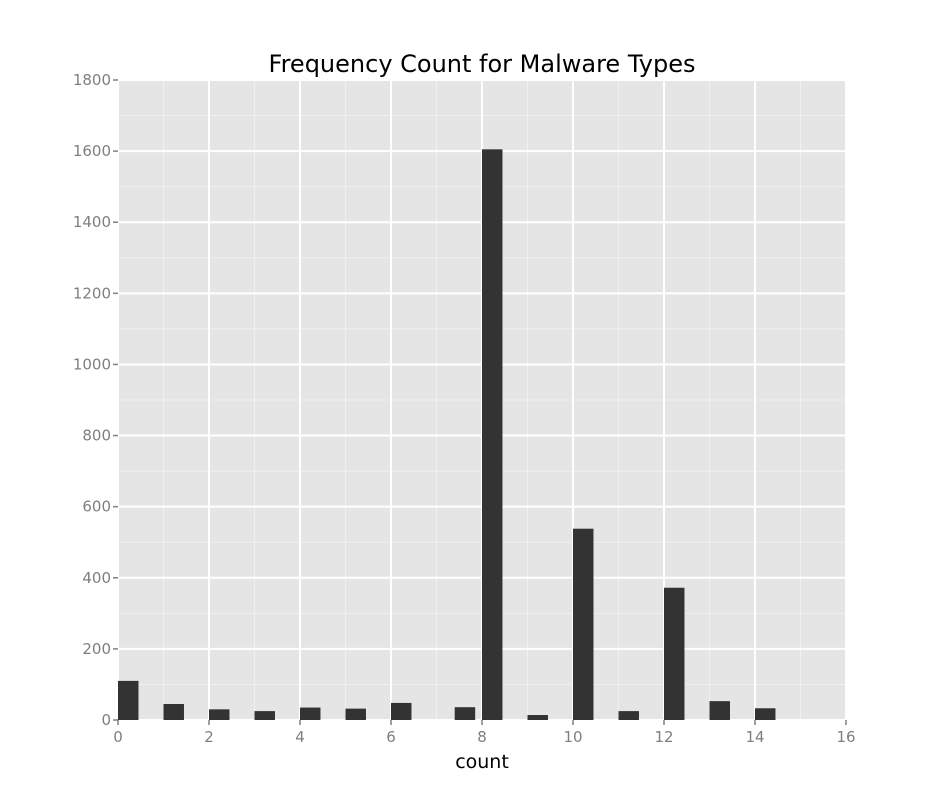 The image size is (941, 800). Describe the element at coordinates (845, 737) in the screenshot. I see `x-tick-label: 16` at that location.